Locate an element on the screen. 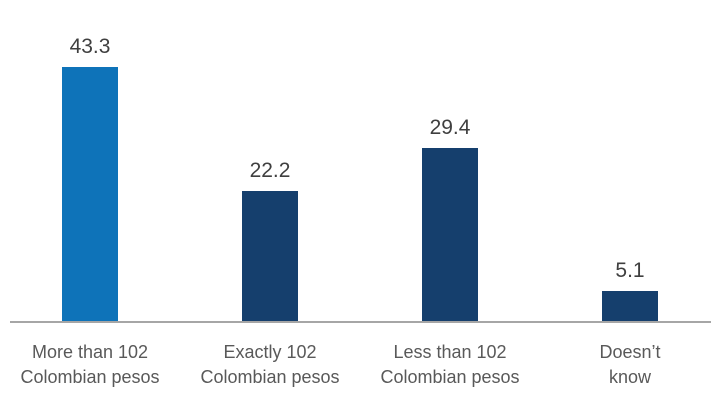 This screenshot has height=400, width=720. bar-doesnt-know is located at coordinates (630, 306).